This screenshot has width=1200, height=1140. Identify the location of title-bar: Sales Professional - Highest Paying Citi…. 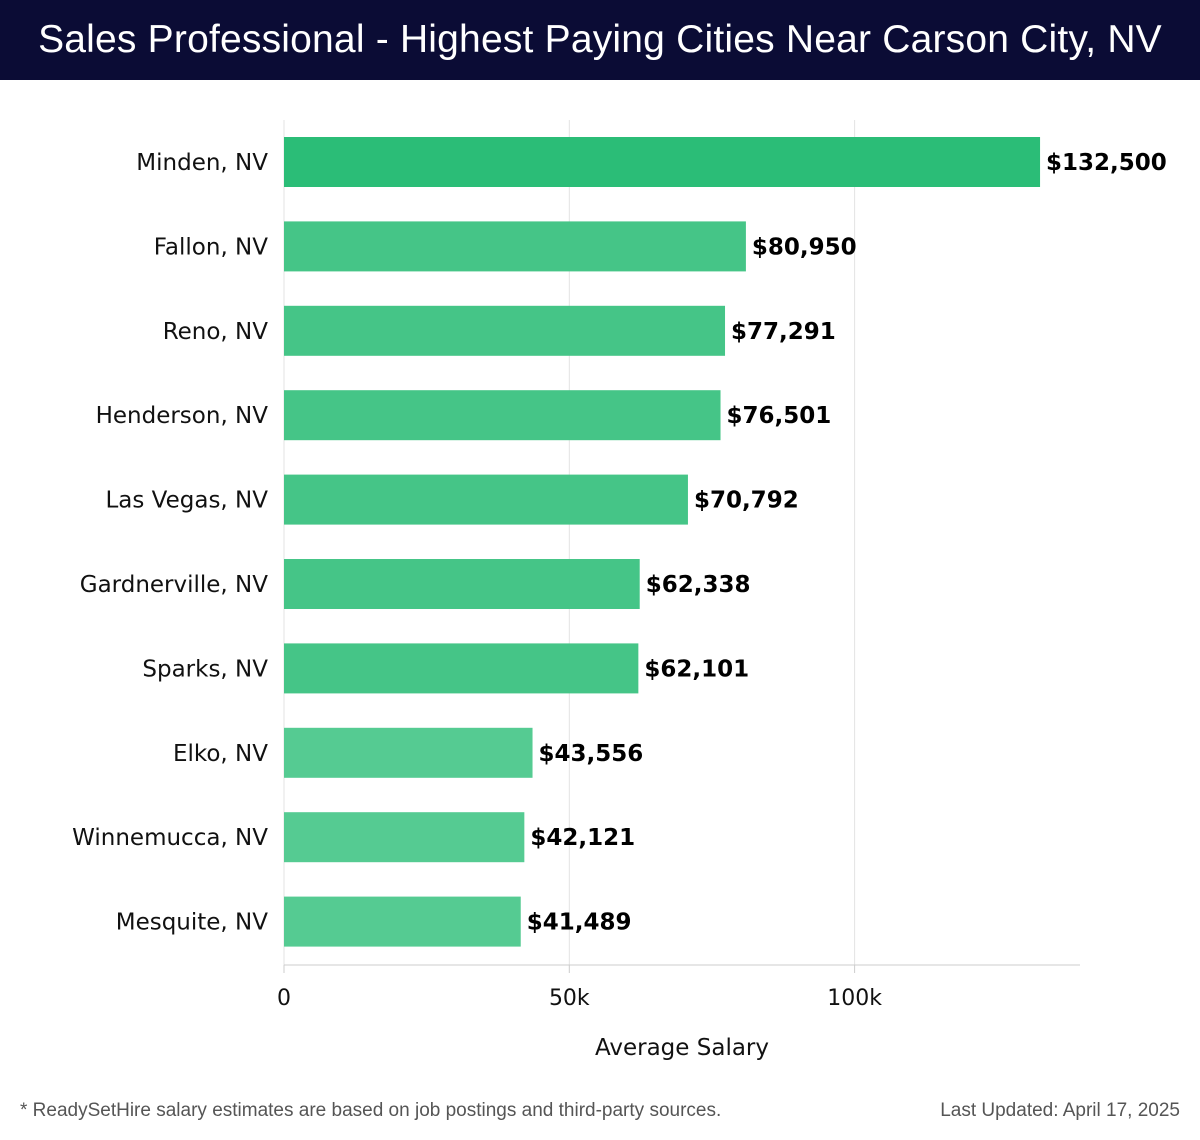
(600, 40).